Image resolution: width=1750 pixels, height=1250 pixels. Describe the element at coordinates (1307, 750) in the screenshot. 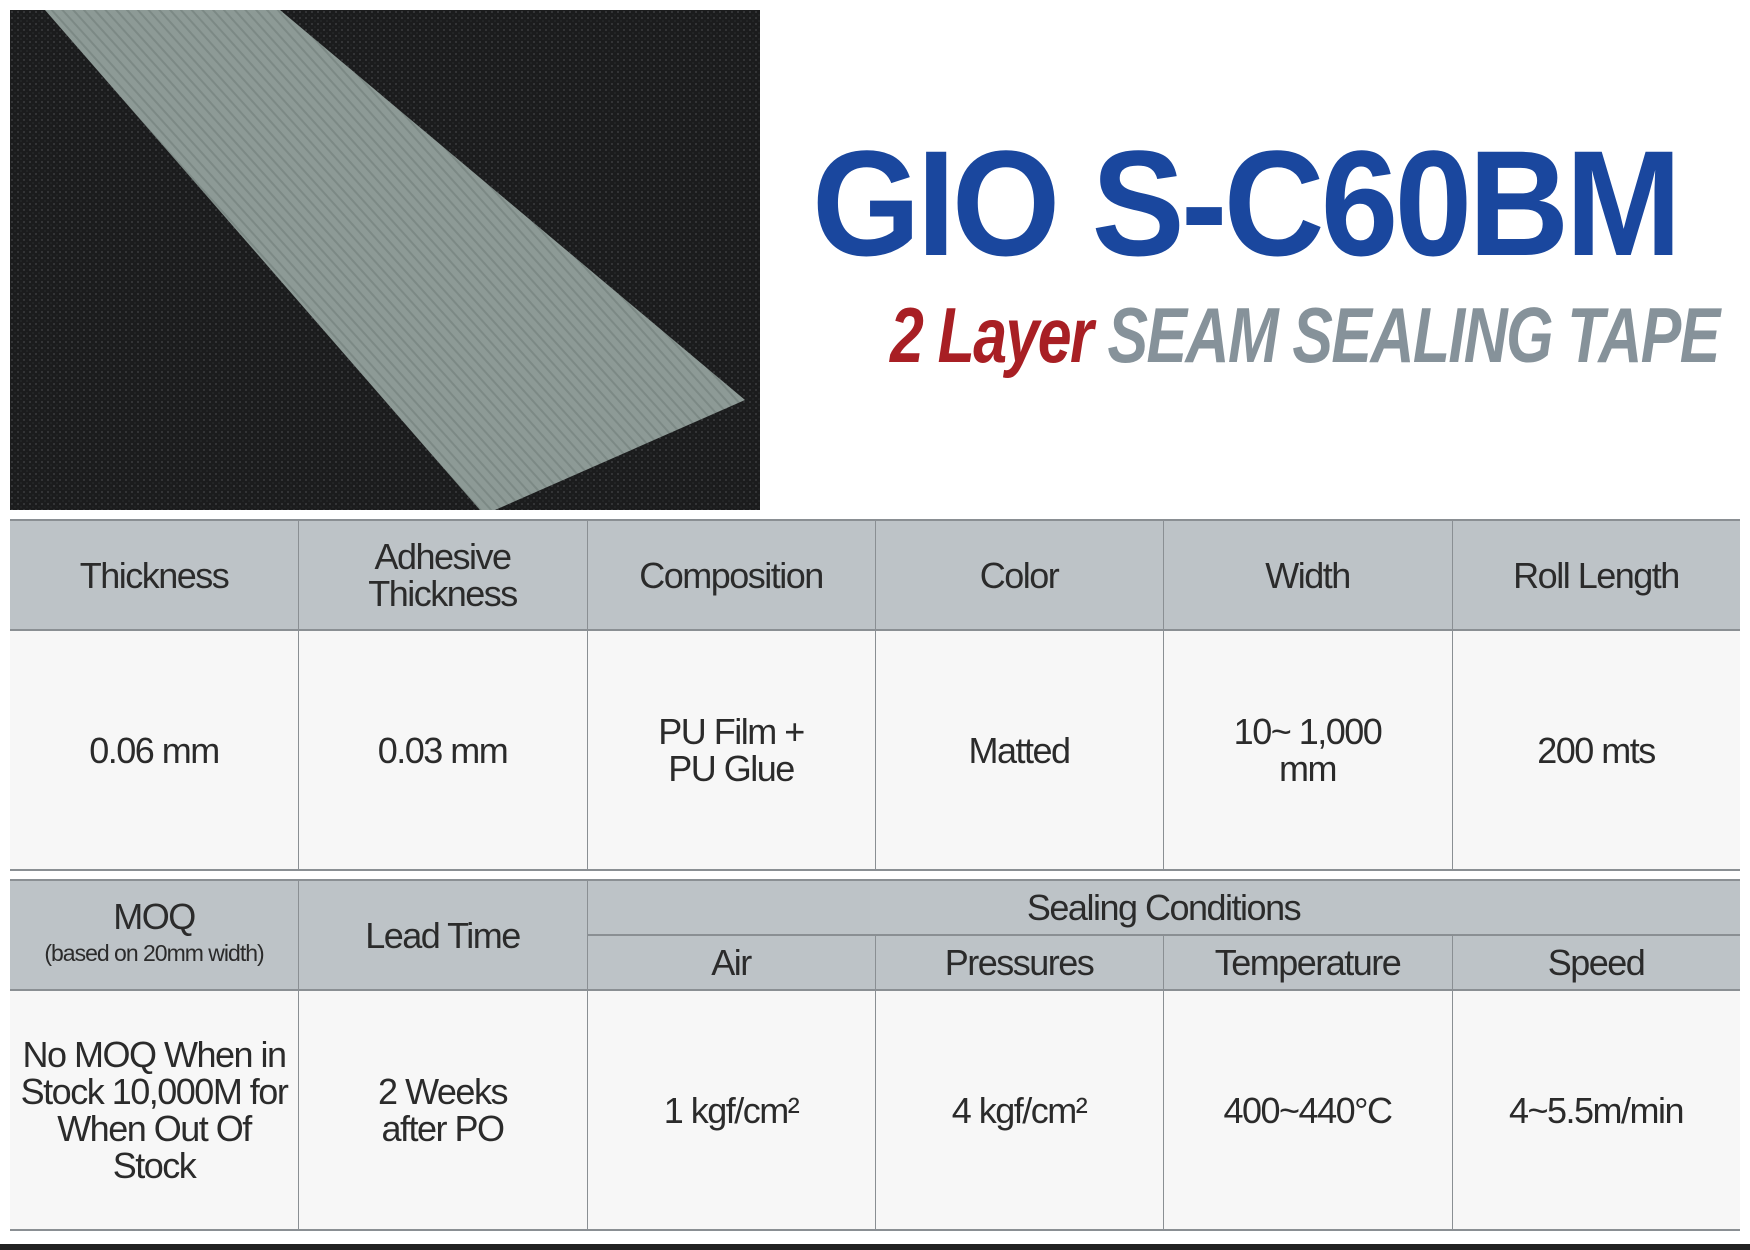

I see `value-width: 10~ 1,000 mm` at that location.